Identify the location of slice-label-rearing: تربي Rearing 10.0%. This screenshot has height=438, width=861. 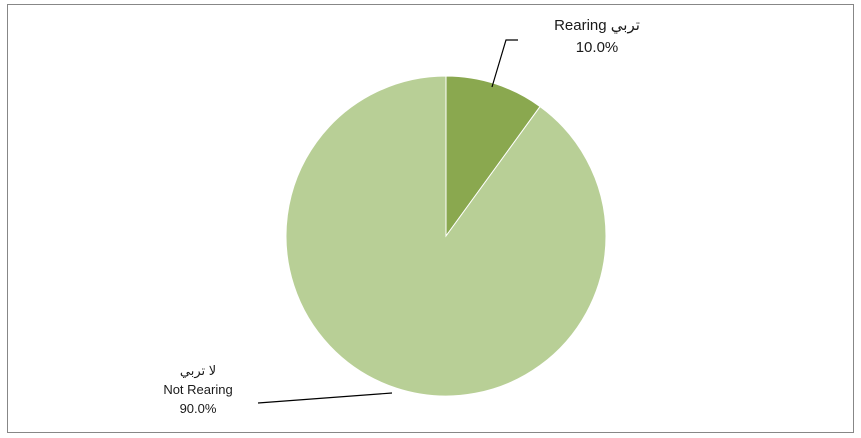
(597, 37).